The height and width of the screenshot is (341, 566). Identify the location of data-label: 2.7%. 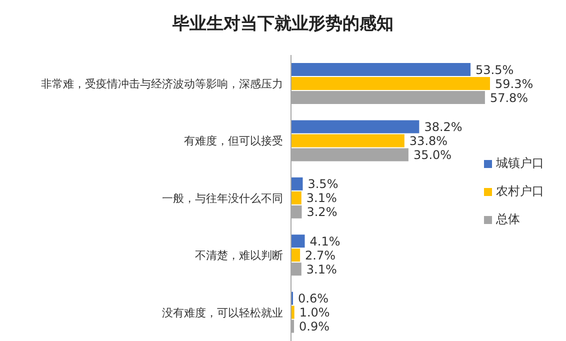
(320, 255).